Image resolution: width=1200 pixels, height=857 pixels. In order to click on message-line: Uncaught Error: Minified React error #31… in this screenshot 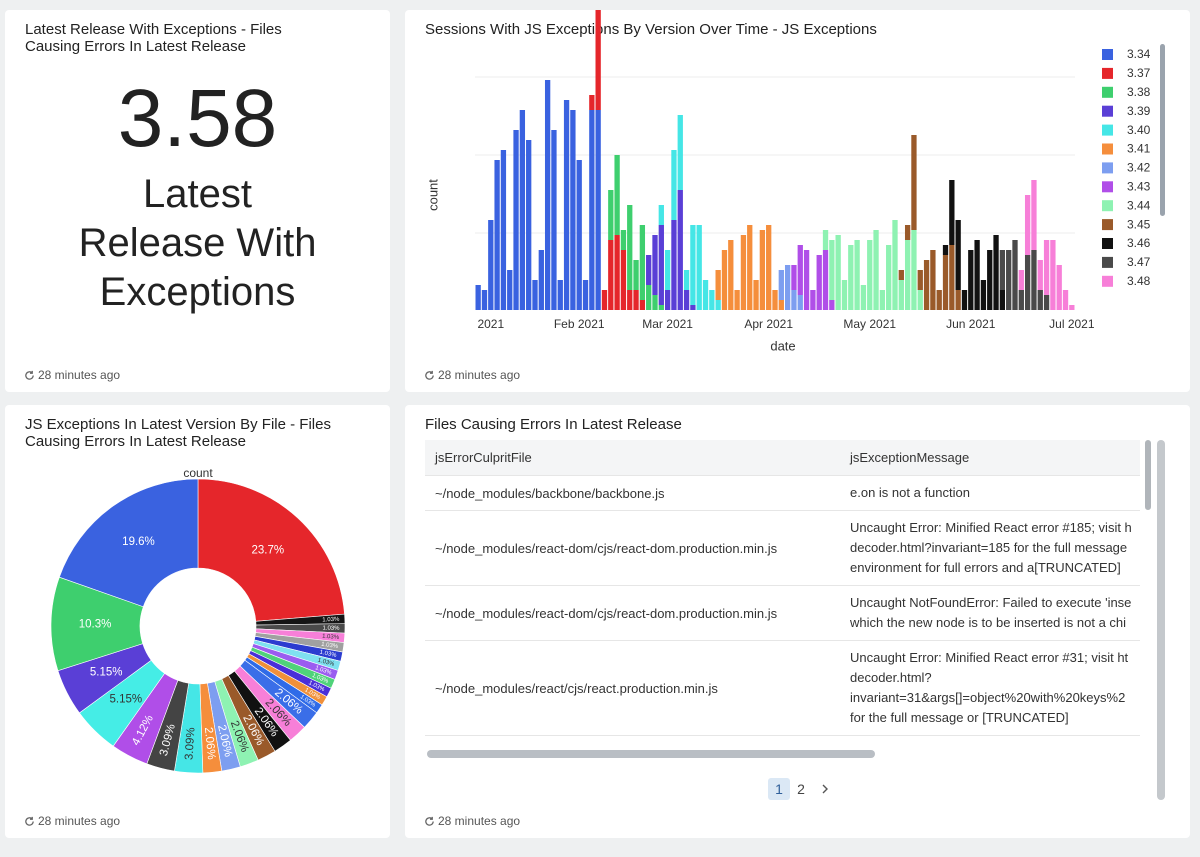, I will do `click(989, 657)`.